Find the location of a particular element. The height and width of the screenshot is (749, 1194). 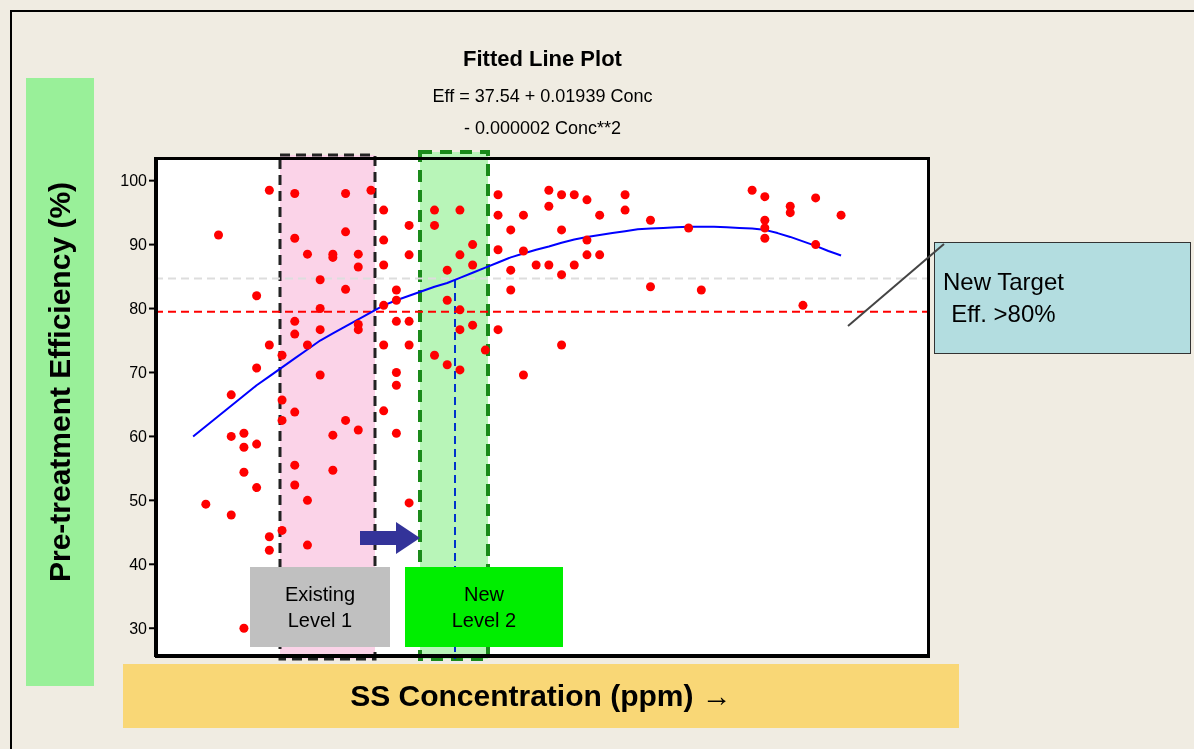

chart-title: Fitted Line Plot is located at coordinates (542, 59).